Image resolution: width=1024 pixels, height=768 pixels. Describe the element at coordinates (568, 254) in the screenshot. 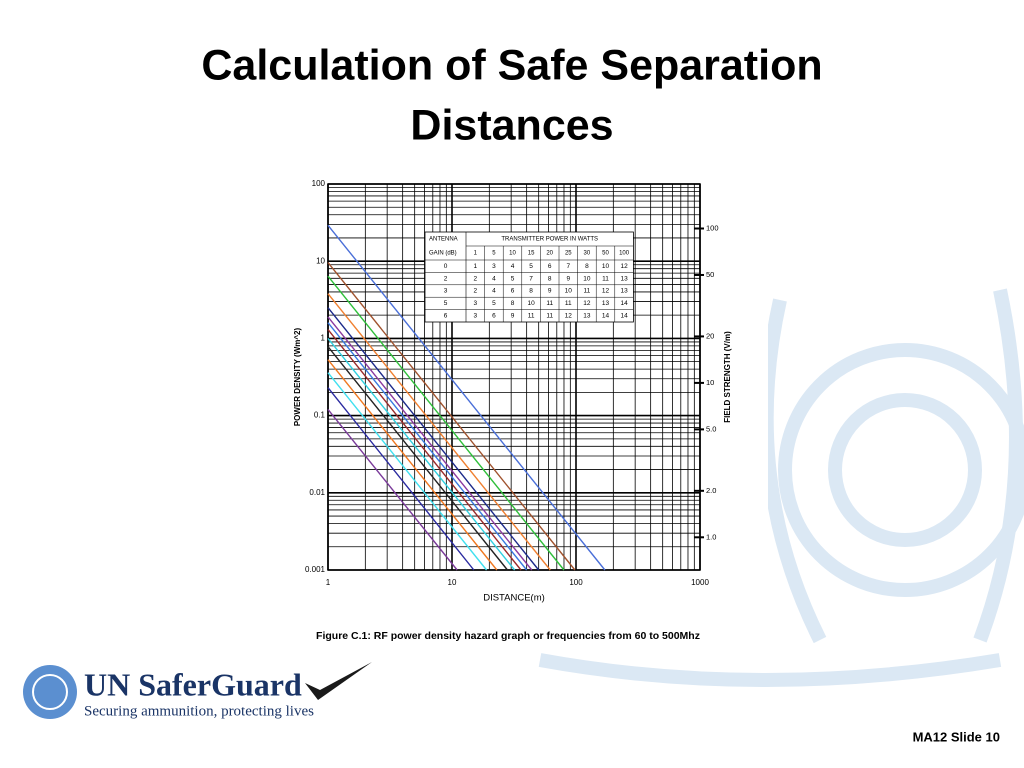

I see `table-power: 25` at that location.